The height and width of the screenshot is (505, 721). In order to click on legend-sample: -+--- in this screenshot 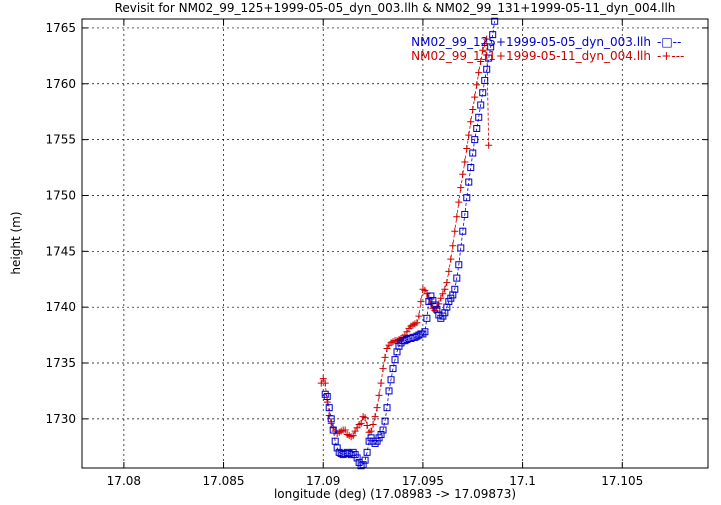, I will do `click(670, 56)`.